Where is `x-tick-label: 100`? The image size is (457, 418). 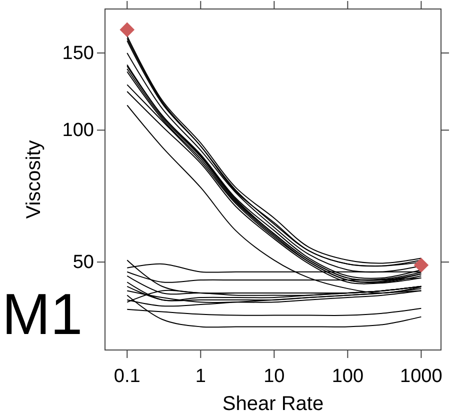
x-tick-label: 100 is located at coordinates (348, 376).